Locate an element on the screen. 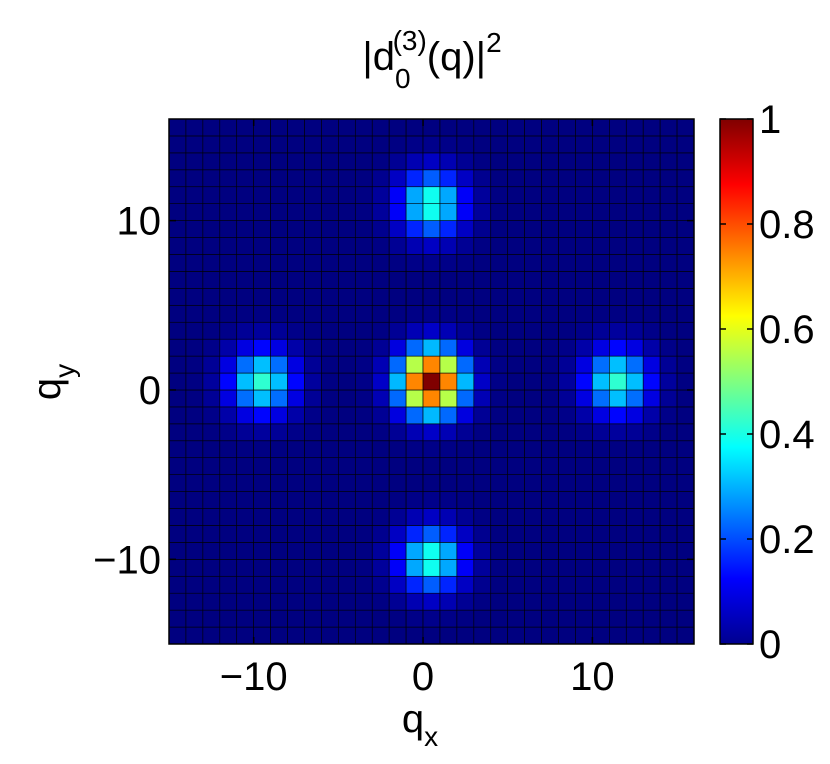  colorbar-tick-label: 0.2 is located at coordinates (787, 540).